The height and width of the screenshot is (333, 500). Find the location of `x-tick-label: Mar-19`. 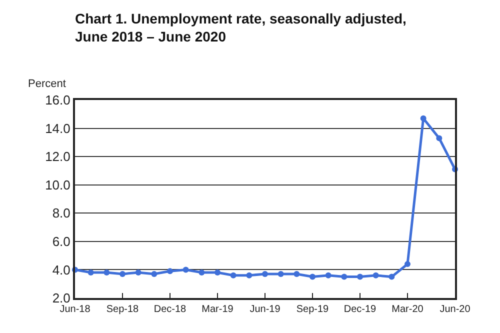

x-tick-label: Mar-19 is located at coordinates (218, 309).